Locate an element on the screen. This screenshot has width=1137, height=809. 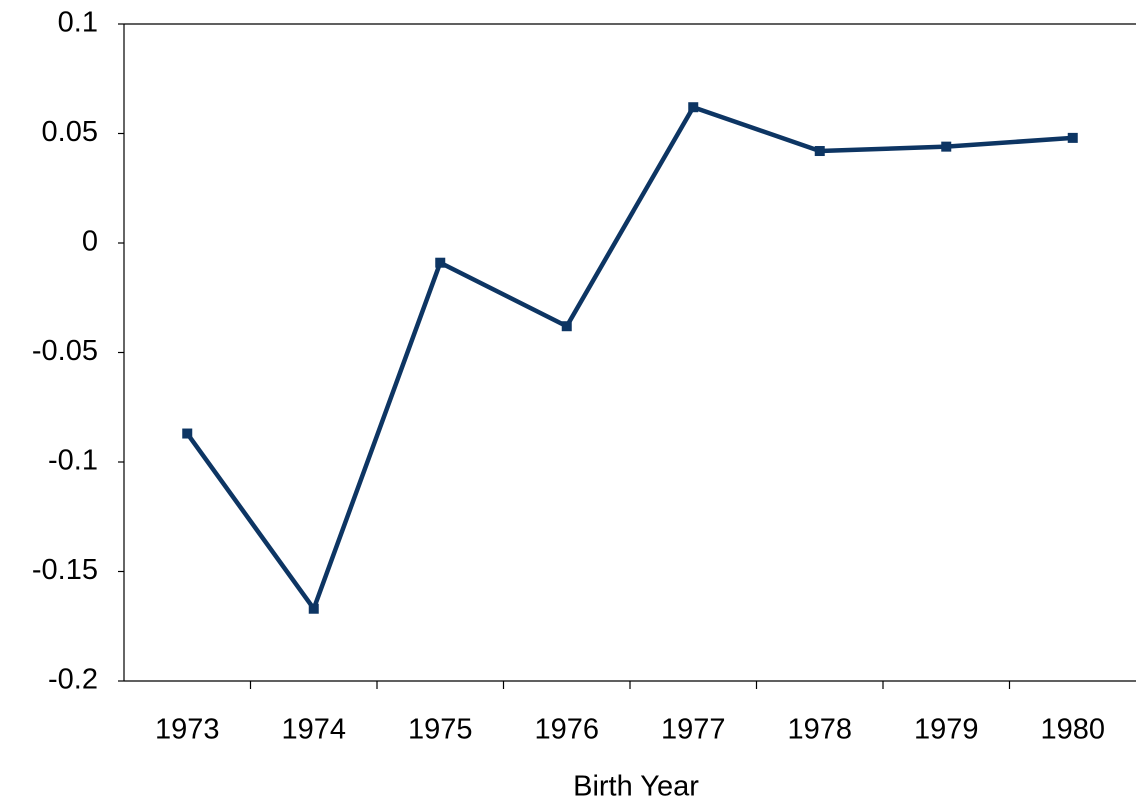
x-tick-label: 1976 is located at coordinates (566, 730).